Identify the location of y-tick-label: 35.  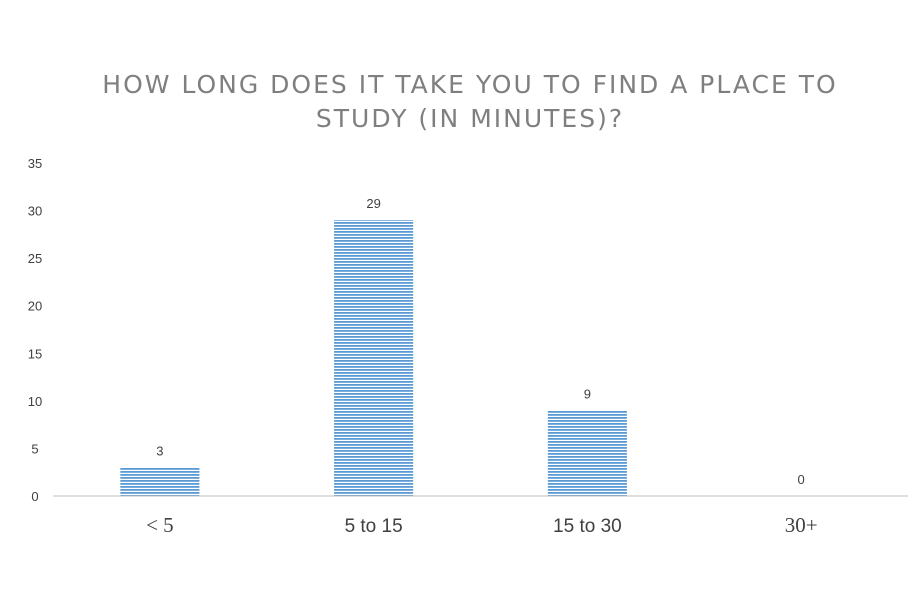
(35, 163).